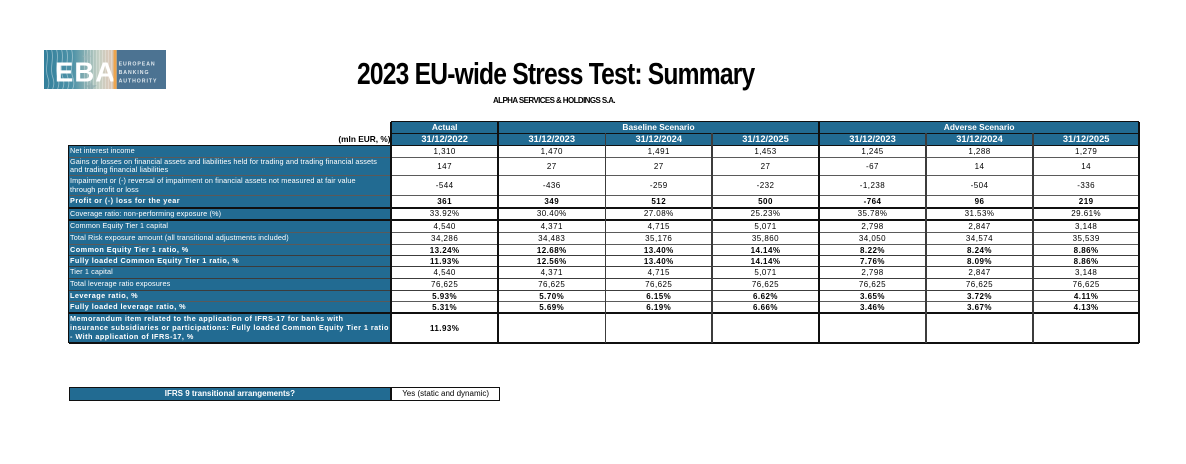 Image resolution: width=1186 pixels, height=464 pixels. I want to click on svg-text: EUROPEAN, so click(137, 65).